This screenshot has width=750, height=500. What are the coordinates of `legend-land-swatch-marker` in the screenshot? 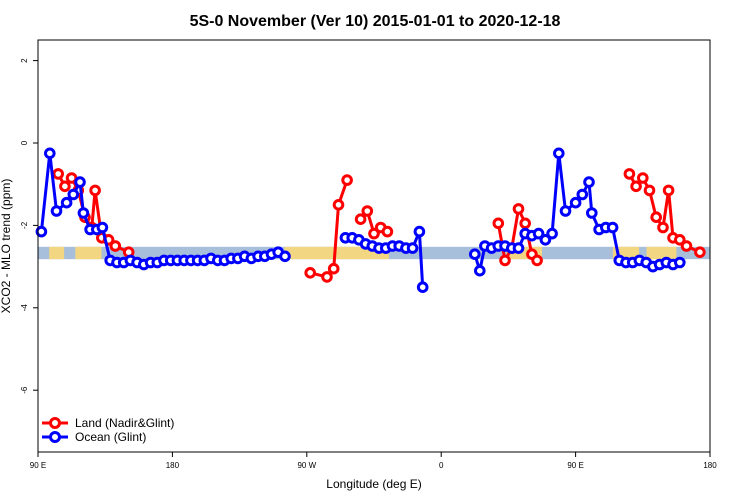 It's located at (55, 423).